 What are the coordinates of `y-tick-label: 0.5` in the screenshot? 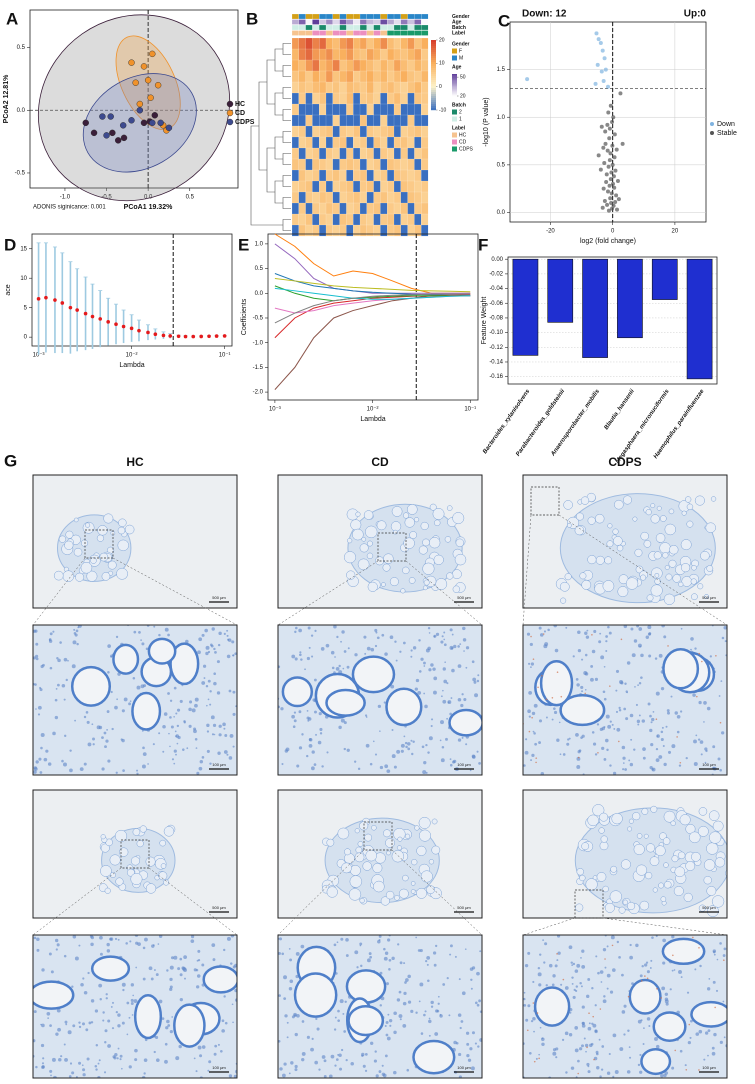 It's located at (21, 48).